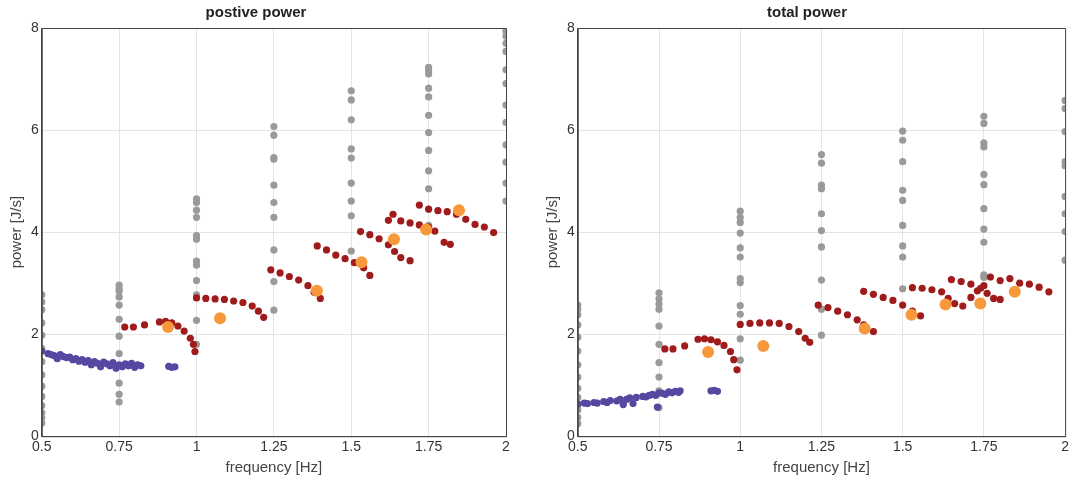 Image resolution: width=1072 pixels, height=479 pixels. What do you see at coordinates (256, 12) in the screenshot?
I see `chart-title: postive power` at bounding box center [256, 12].